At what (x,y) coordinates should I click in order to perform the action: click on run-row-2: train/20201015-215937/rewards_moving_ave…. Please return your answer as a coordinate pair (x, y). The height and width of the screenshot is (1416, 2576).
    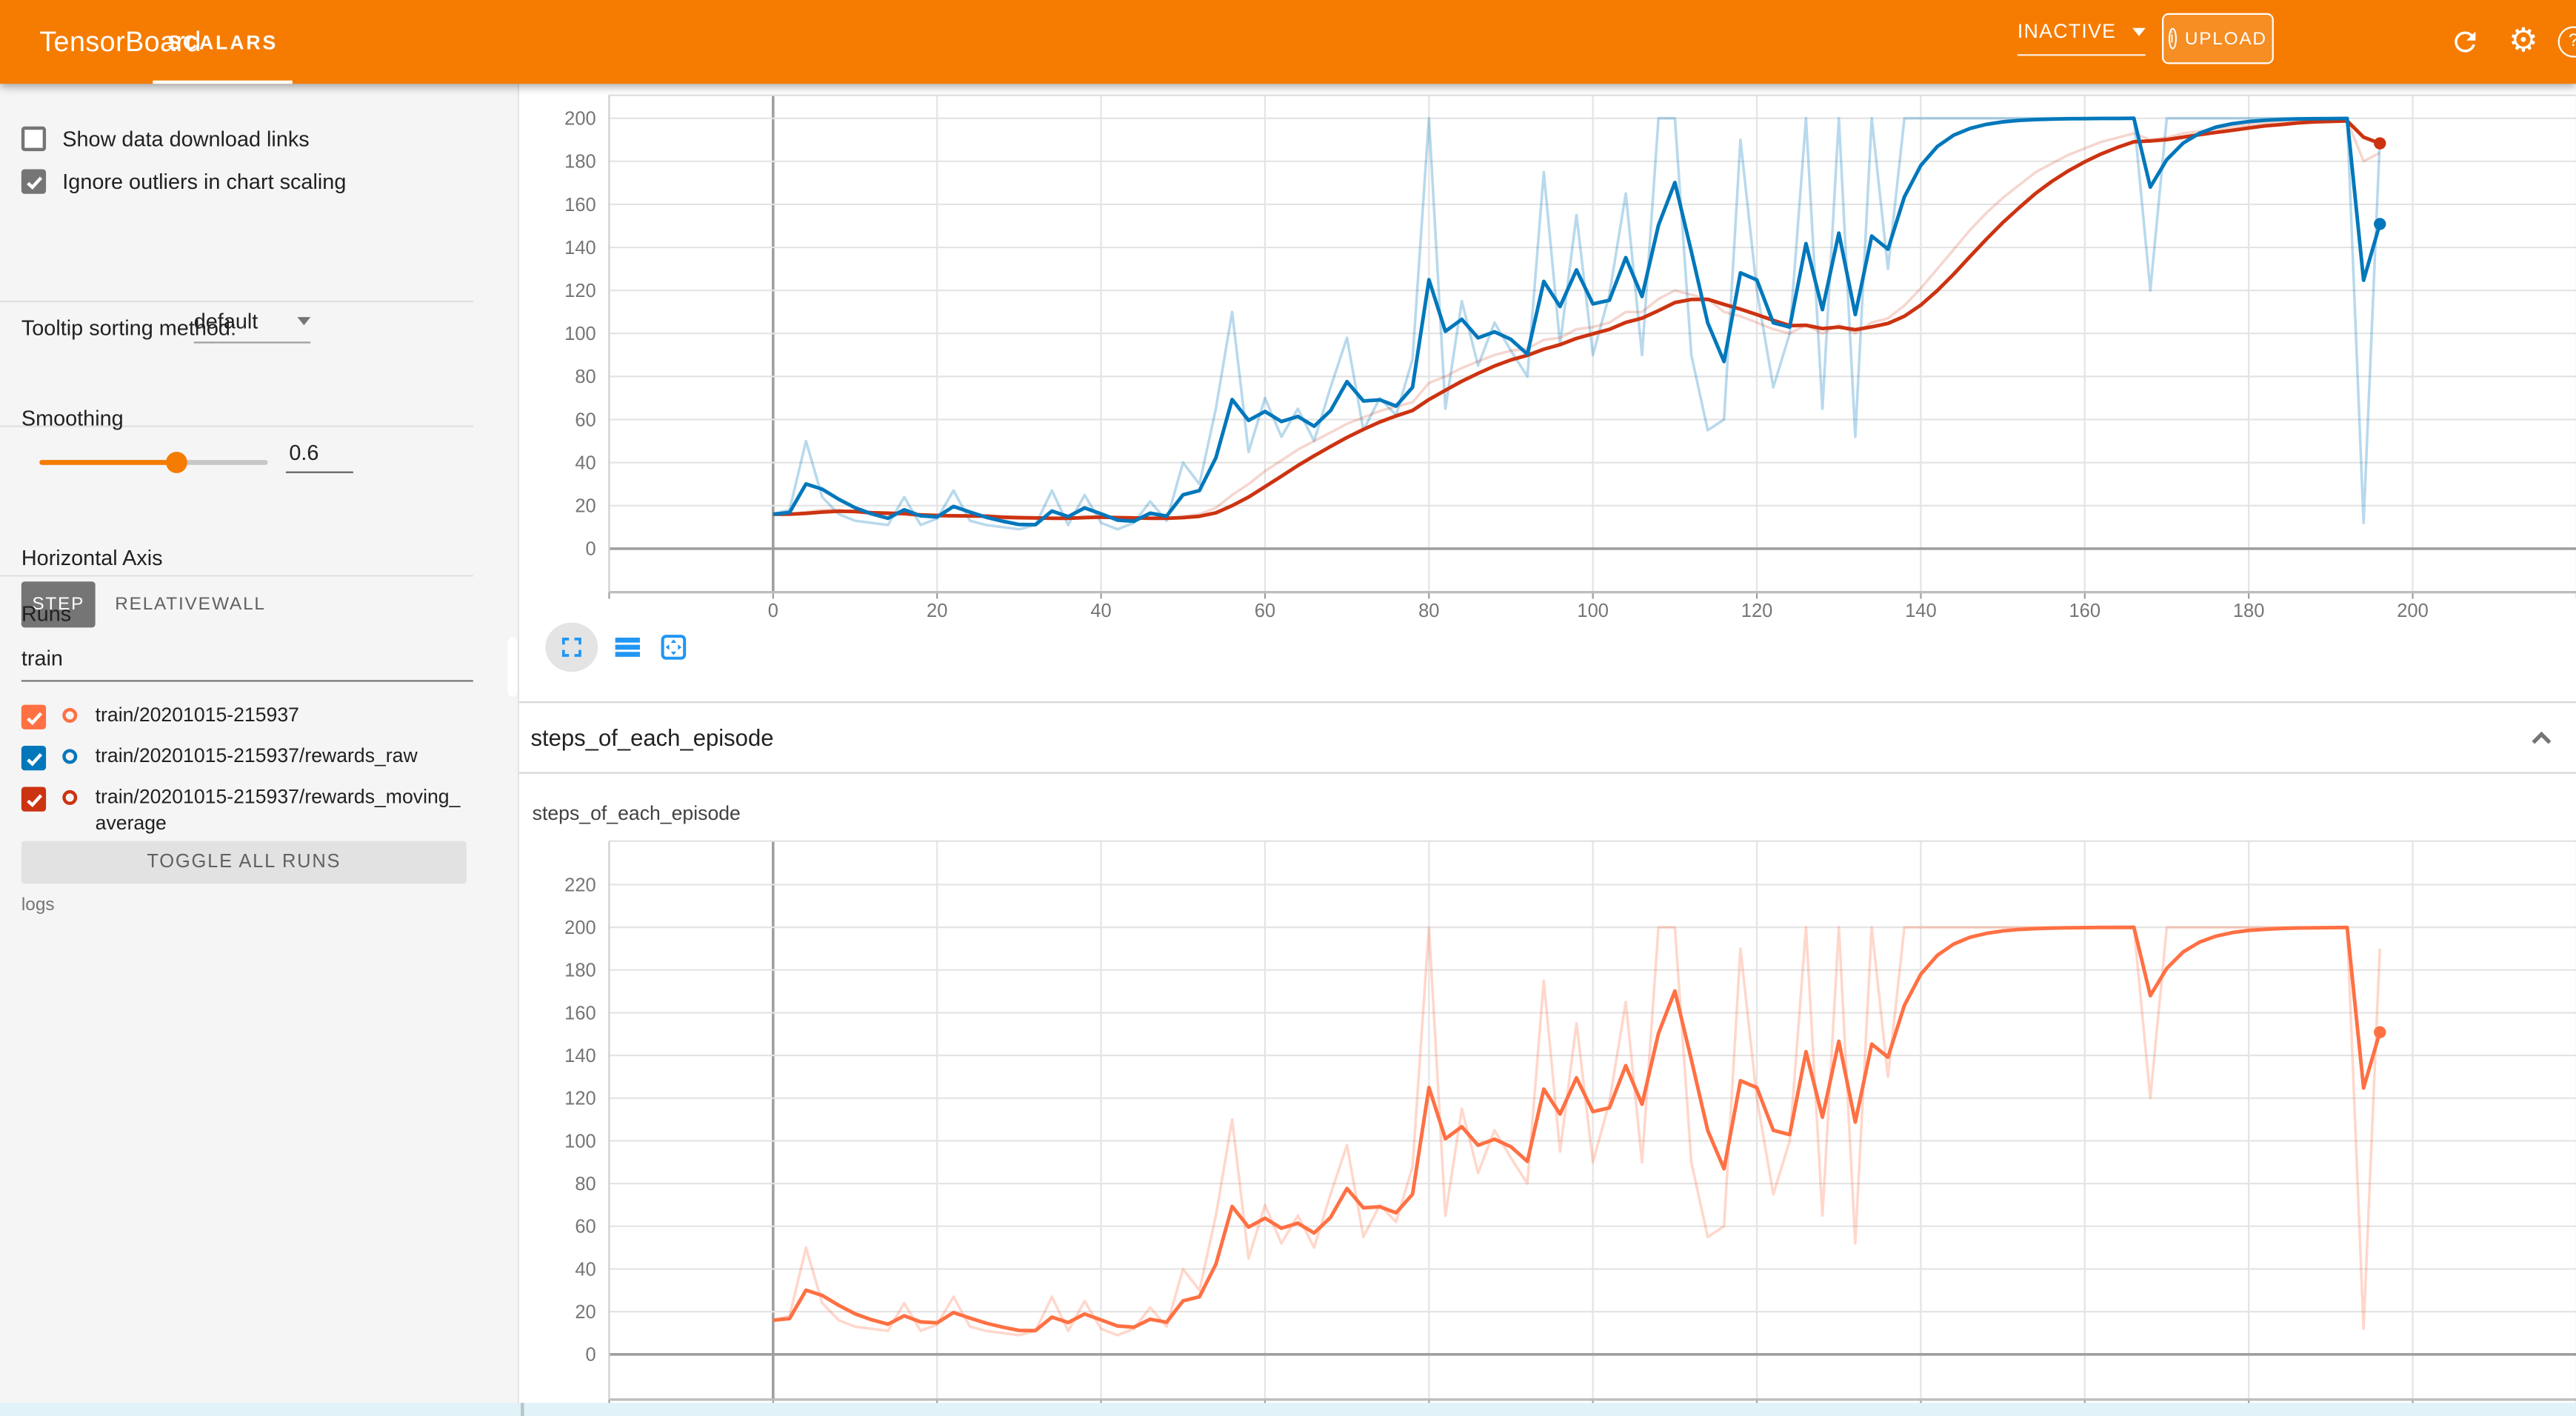
    Looking at the image, I should click on (245, 811).